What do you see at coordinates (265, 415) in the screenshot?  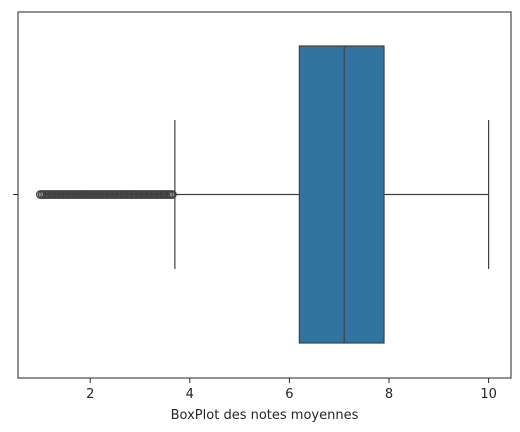 I see `x-axis-label: BoxPlot des notes moyennes` at bounding box center [265, 415].